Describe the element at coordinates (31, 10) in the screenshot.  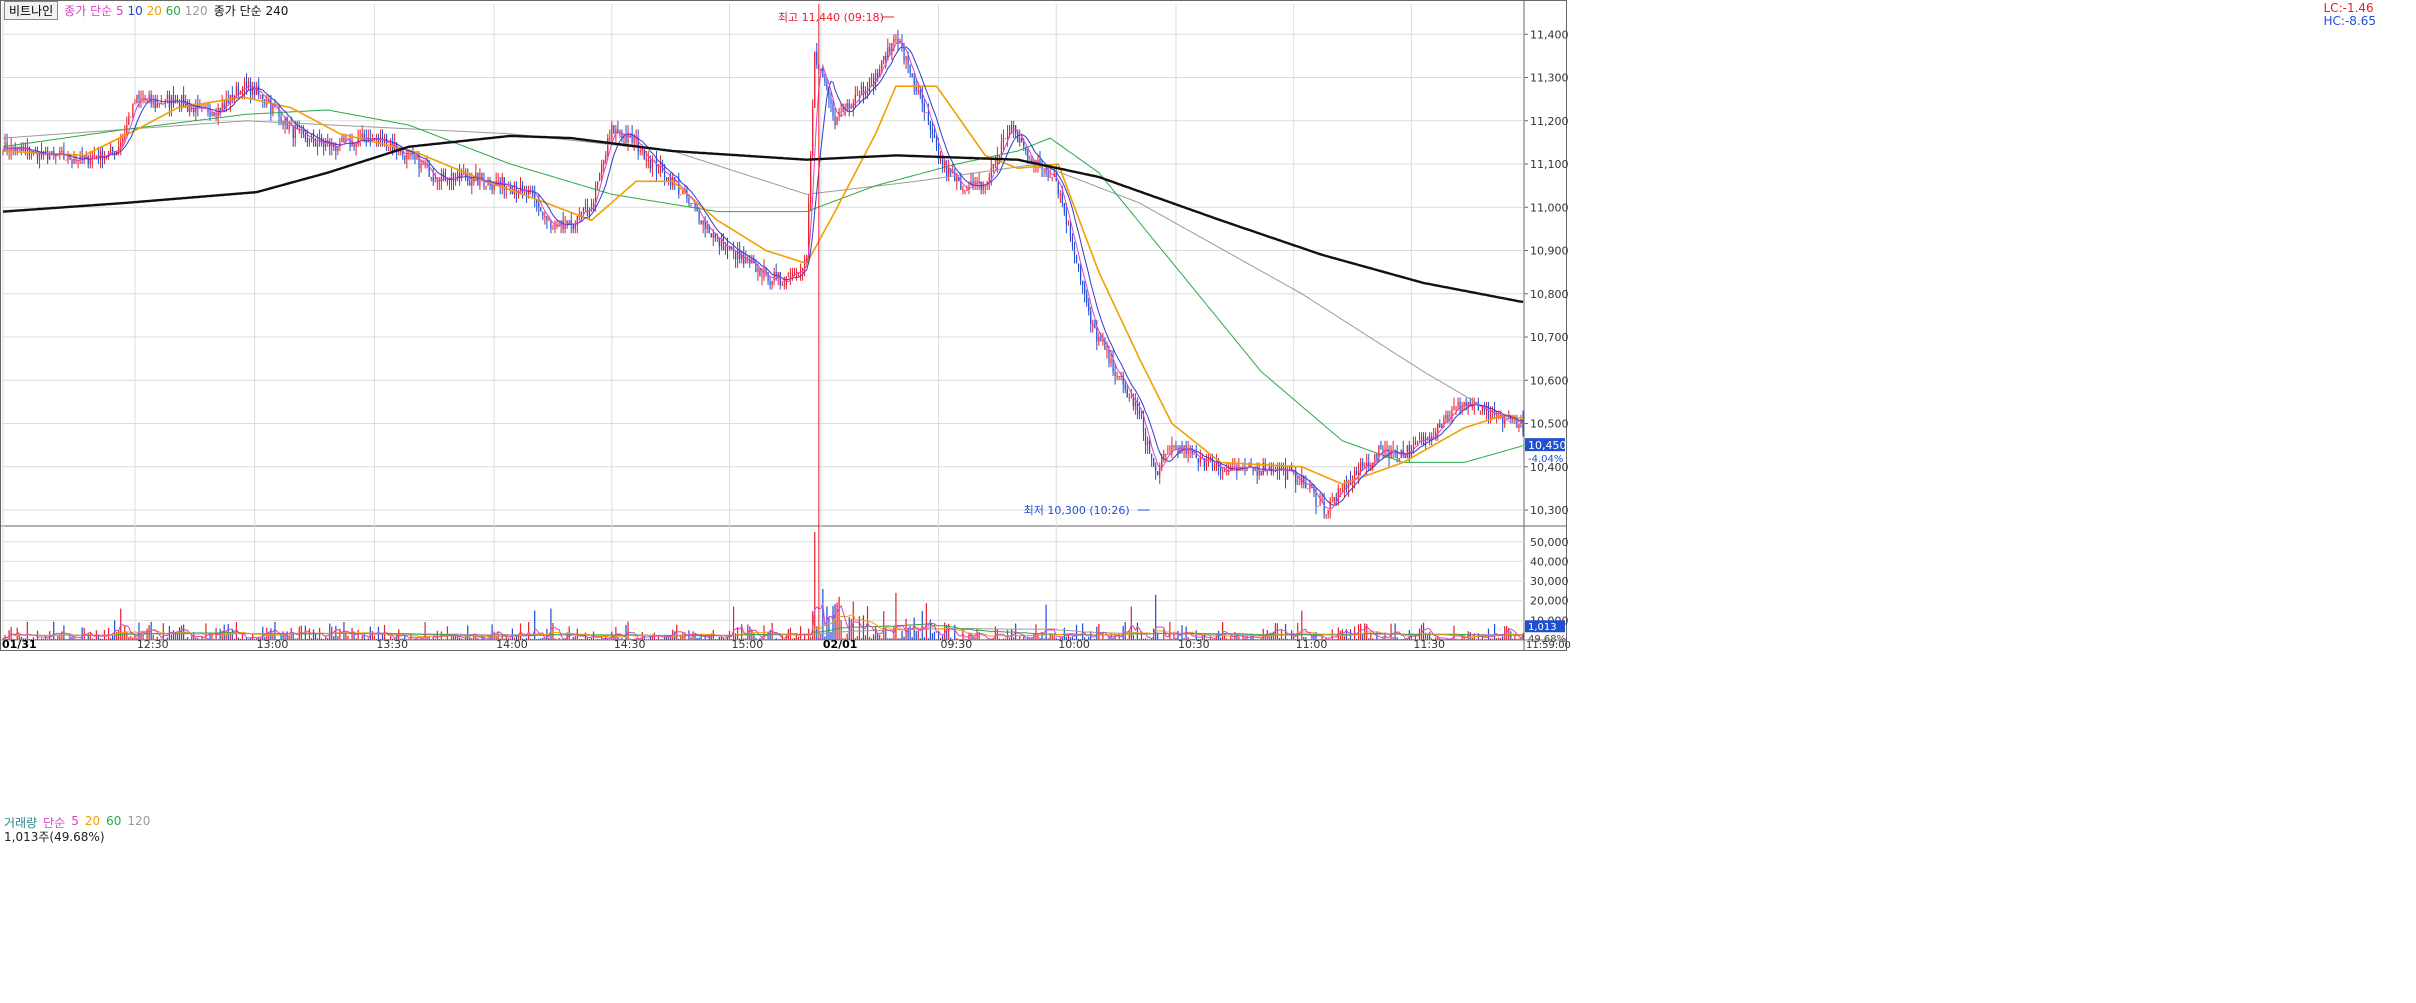
I see `instrument-name: 비트나인` at that location.